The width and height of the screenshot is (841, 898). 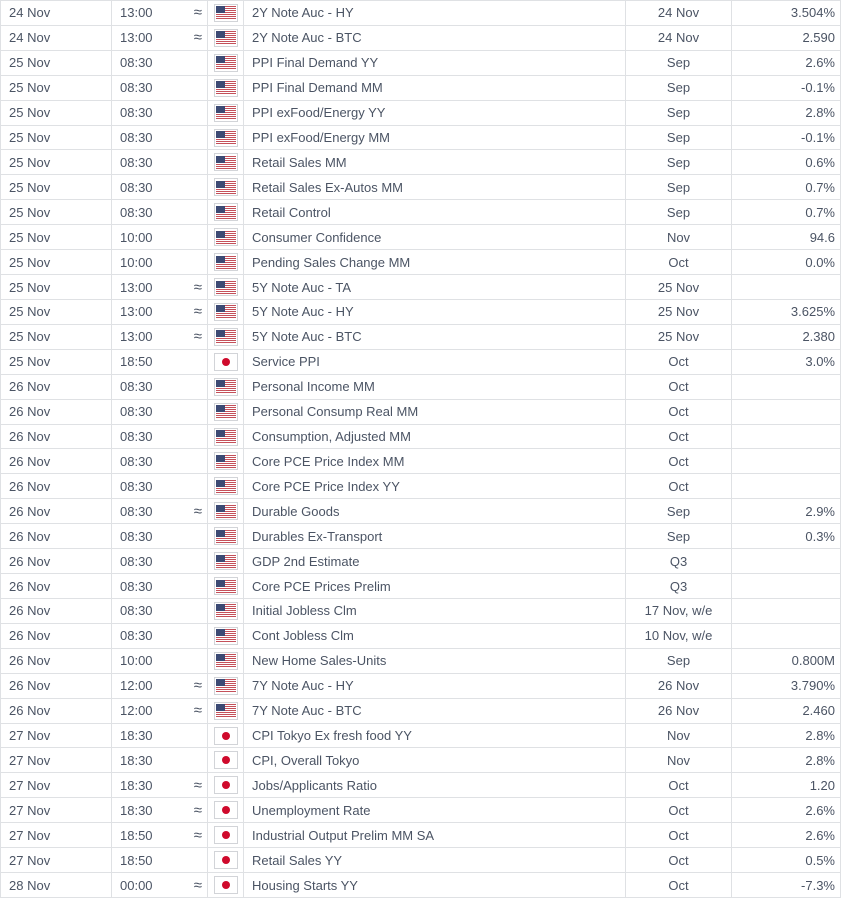 What do you see at coordinates (420, 437) in the screenshot?
I see `calendar-row: 26 Nov 08:30 Consumption, Adjusted MM Oct` at bounding box center [420, 437].